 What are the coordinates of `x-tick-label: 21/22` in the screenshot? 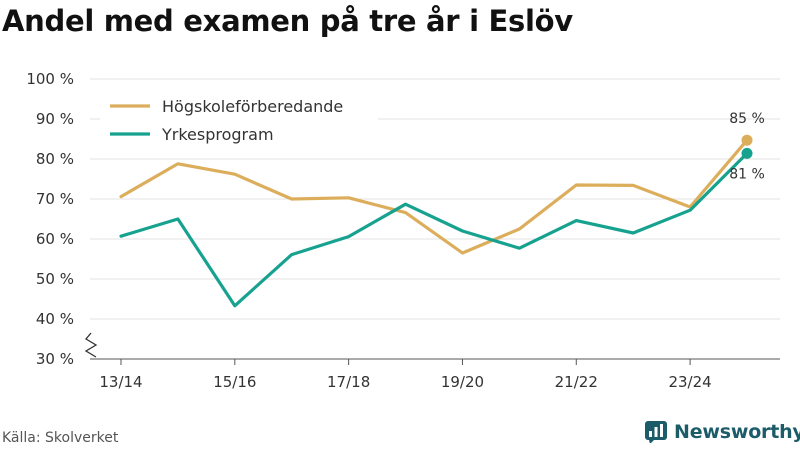 It's located at (576, 382).